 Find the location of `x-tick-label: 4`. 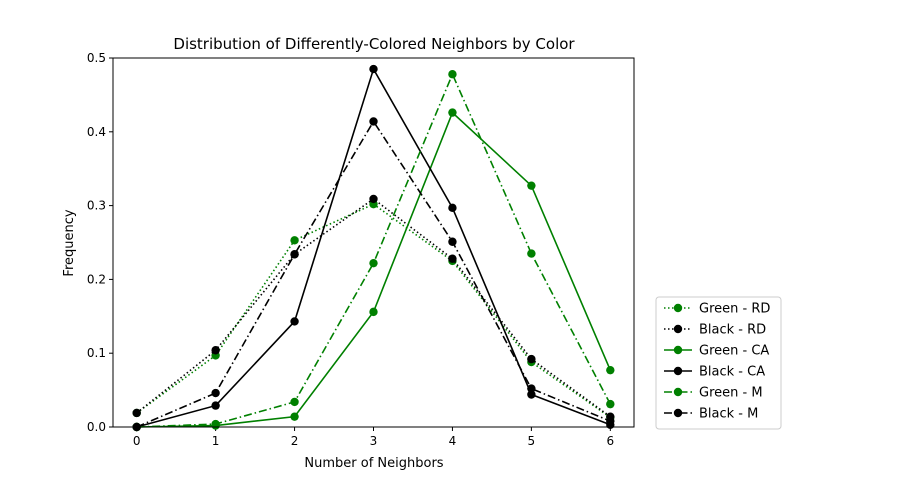

x-tick-label: 4 is located at coordinates (453, 441).